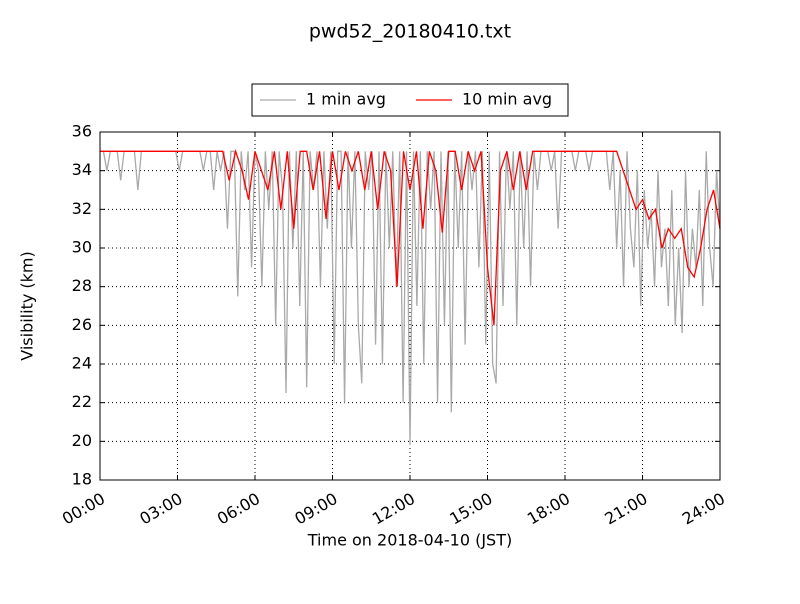 This screenshot has width=800, height=604. Describe the element at coordinates (470, 509) in the screenshot. I see `x-tick-label: 15:00` at that location.